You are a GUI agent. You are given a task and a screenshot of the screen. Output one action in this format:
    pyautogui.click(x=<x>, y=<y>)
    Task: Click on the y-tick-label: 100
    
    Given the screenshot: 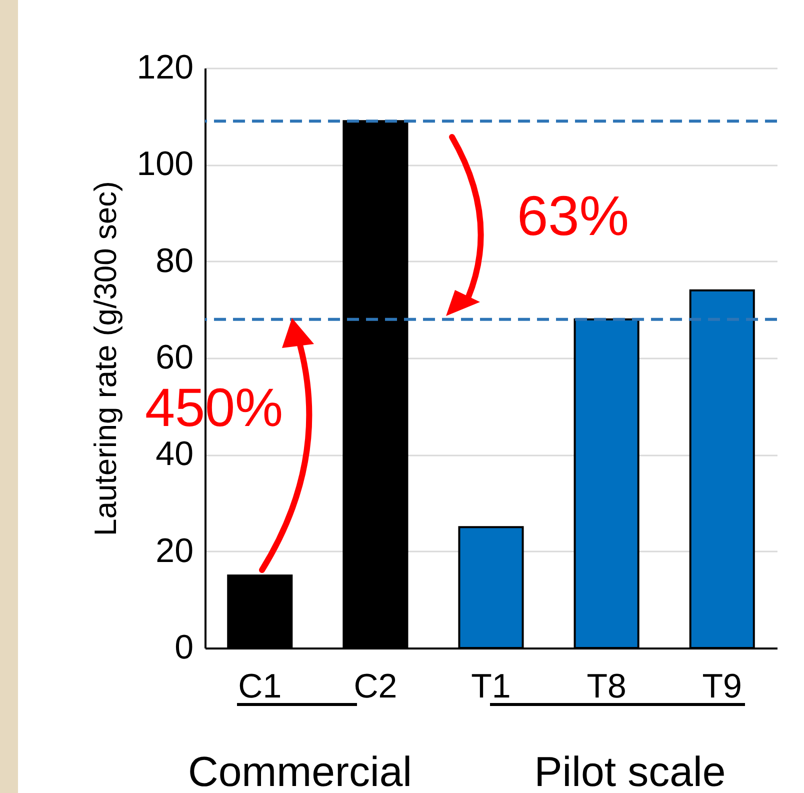 What is the action you would take?
    pyautogui.click(x=165, y=164)
    